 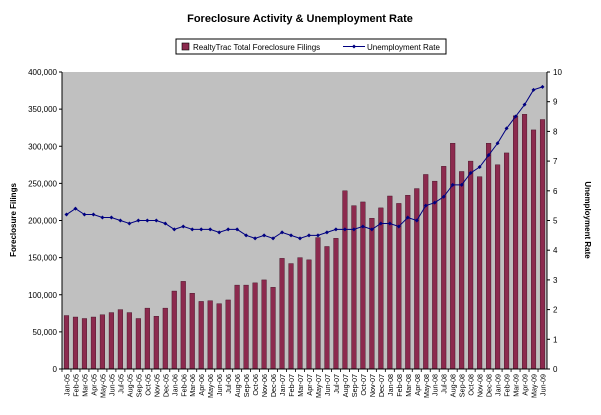 What do you see at coordinates (555, 250) in the screenshot?
I see `right-tick-label: 4` at bounding box center [555, 250].